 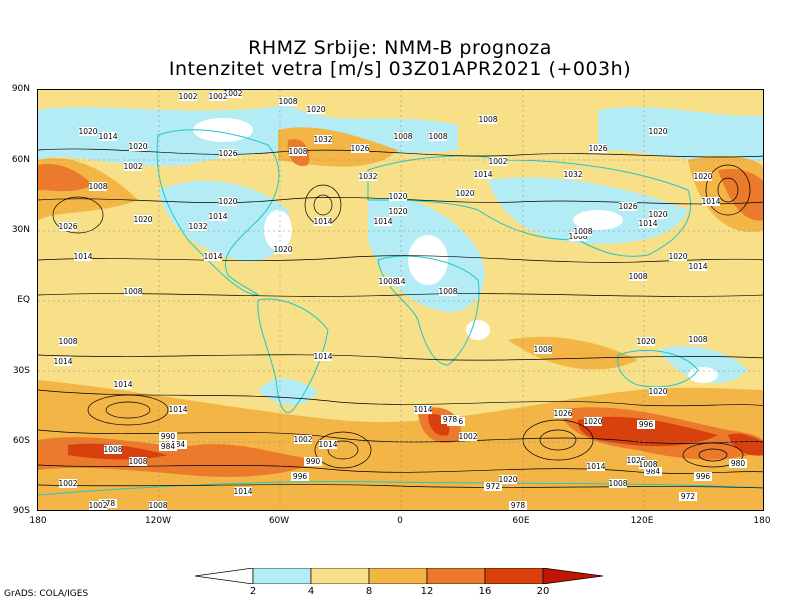 I want to click on isobar-label: 984, so click(x=168, y=446).